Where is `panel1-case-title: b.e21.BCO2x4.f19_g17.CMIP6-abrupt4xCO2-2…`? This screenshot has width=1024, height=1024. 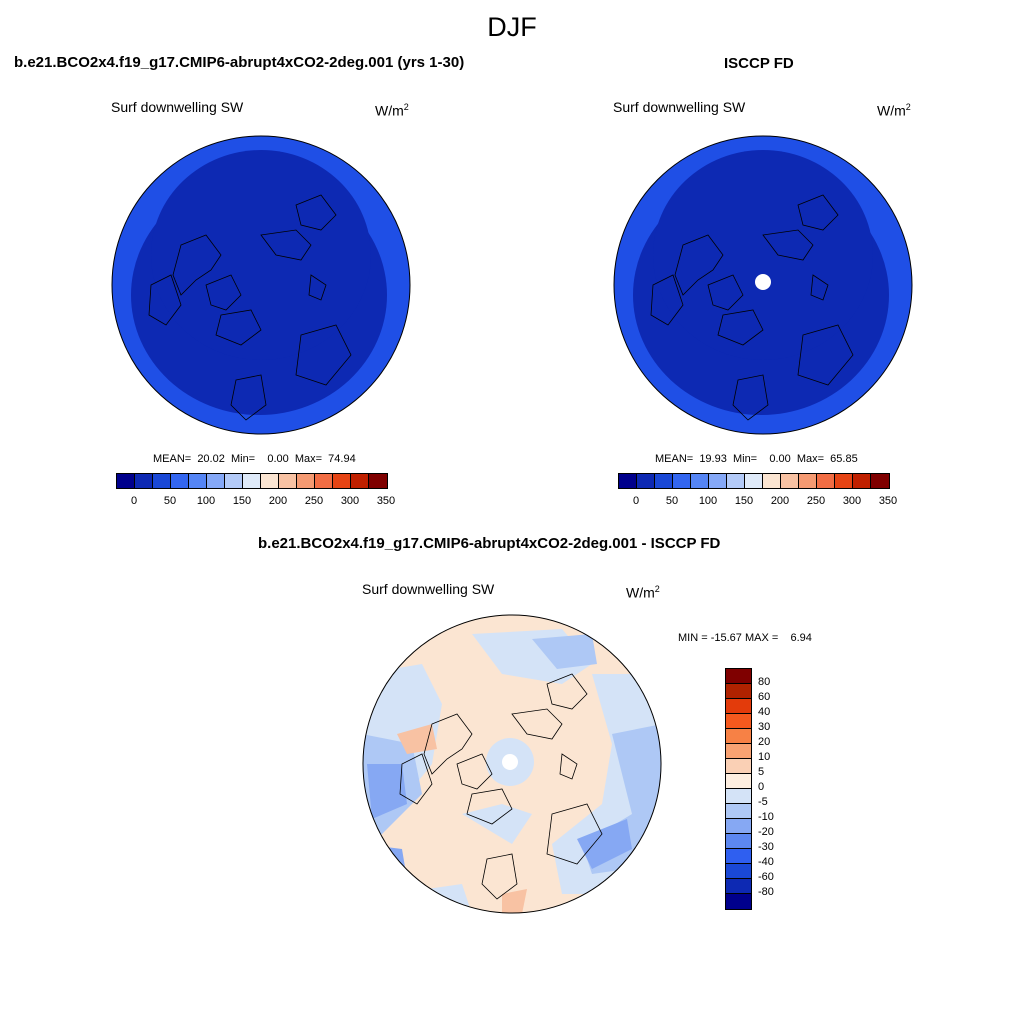
panel1-case-title: b.e21.BCO2x4.f19_g17.CMIP6-abrupt4xCO2-2… is located at coordinates (239, 62).